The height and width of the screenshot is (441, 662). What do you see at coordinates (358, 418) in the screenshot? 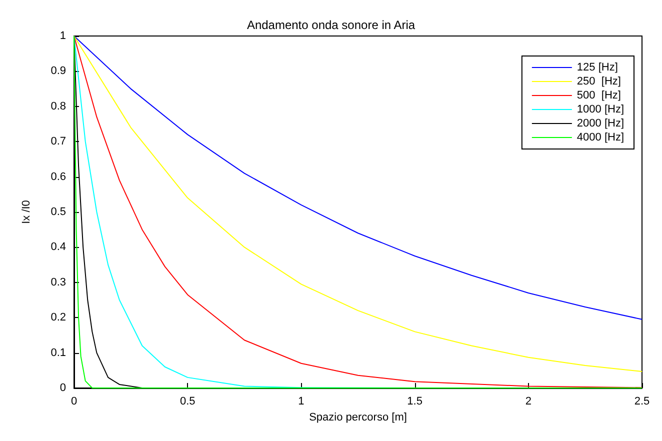
I see `x-axis-title: Spazio percorso [m]` at bounding box center [358, 418].